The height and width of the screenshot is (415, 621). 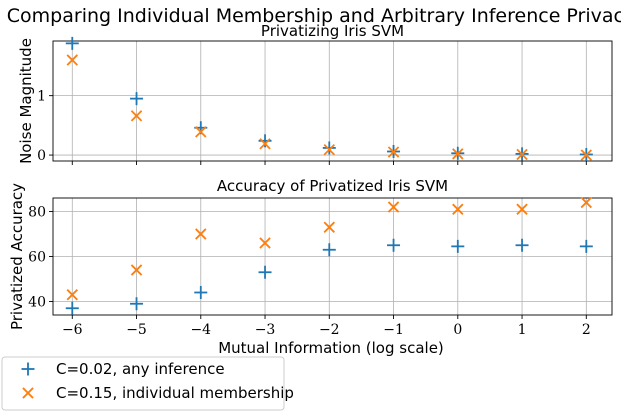 What do you see at coordinates (140, 369) in the screenshot?
I see `legend-label: C=0.02, any inference` at bounding box center [140, 369].